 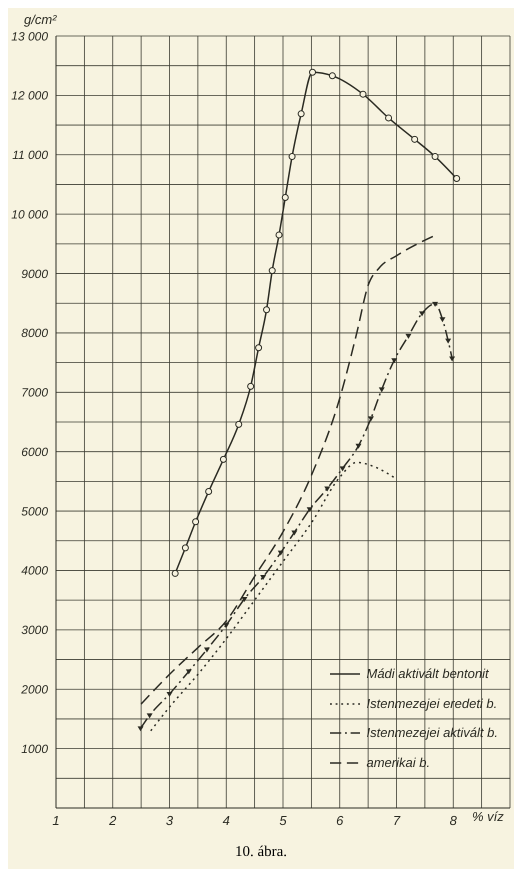 What do you see at coordinates (30, 155) in the screenshot?
I see `y-tick-label: 11 000` at bounding box center [30, 155].